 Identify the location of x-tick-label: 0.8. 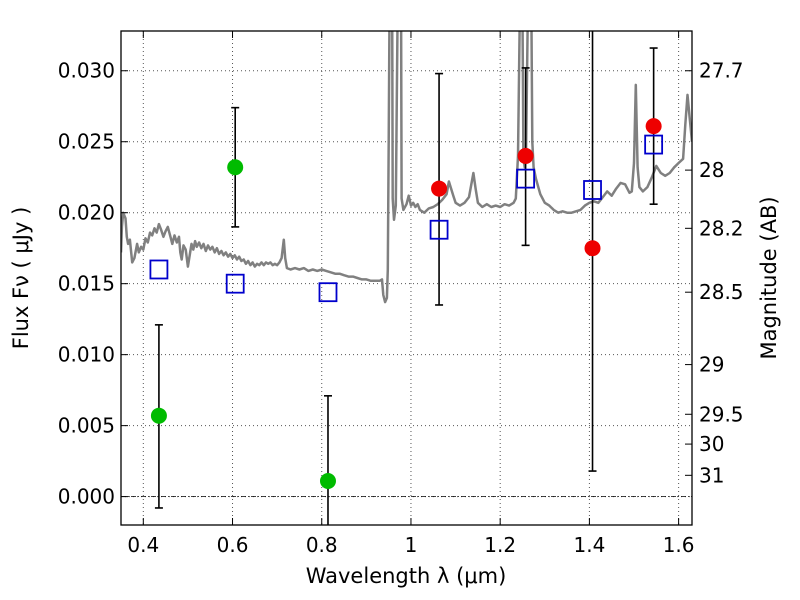
(322, 545).